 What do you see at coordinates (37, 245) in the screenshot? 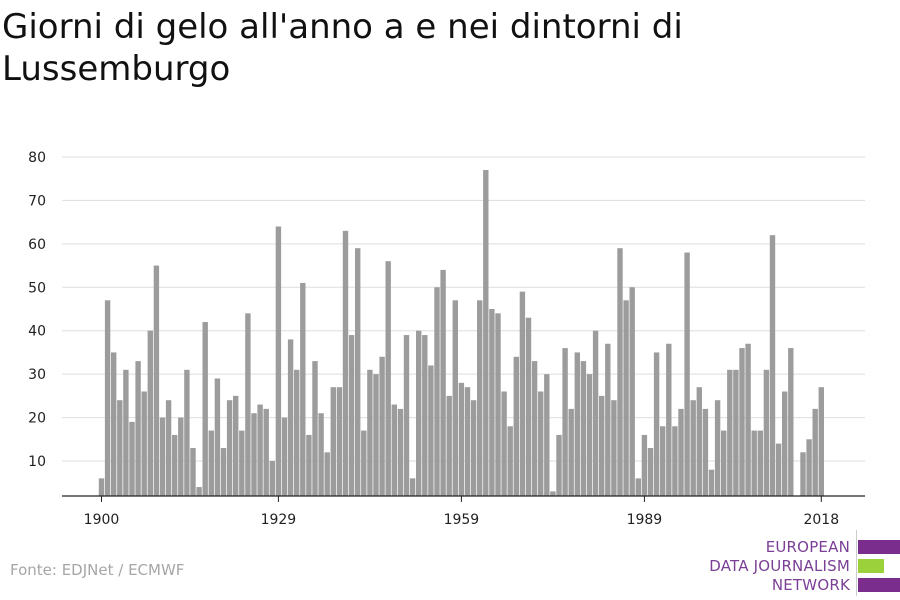
I see `y-tick-label: 60` at bounding box center [37, 245].